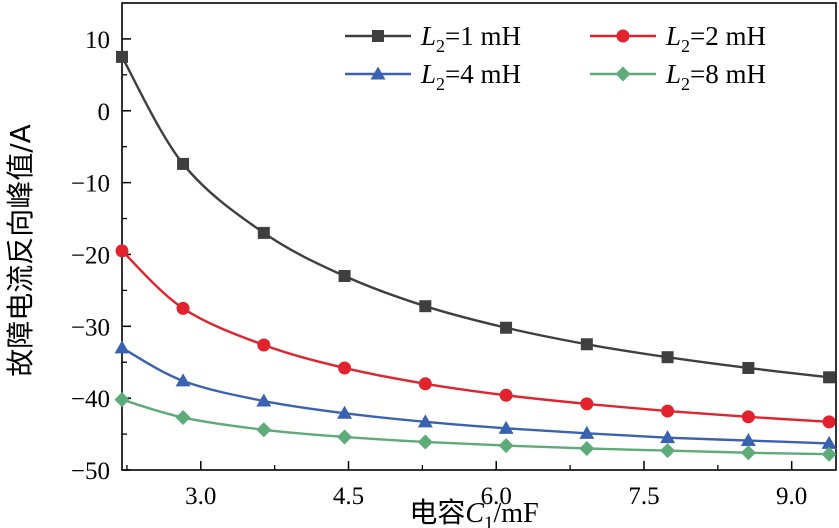  I want to click on y-axis-title: 故障电流反向峰值/A, so click(20, 250).